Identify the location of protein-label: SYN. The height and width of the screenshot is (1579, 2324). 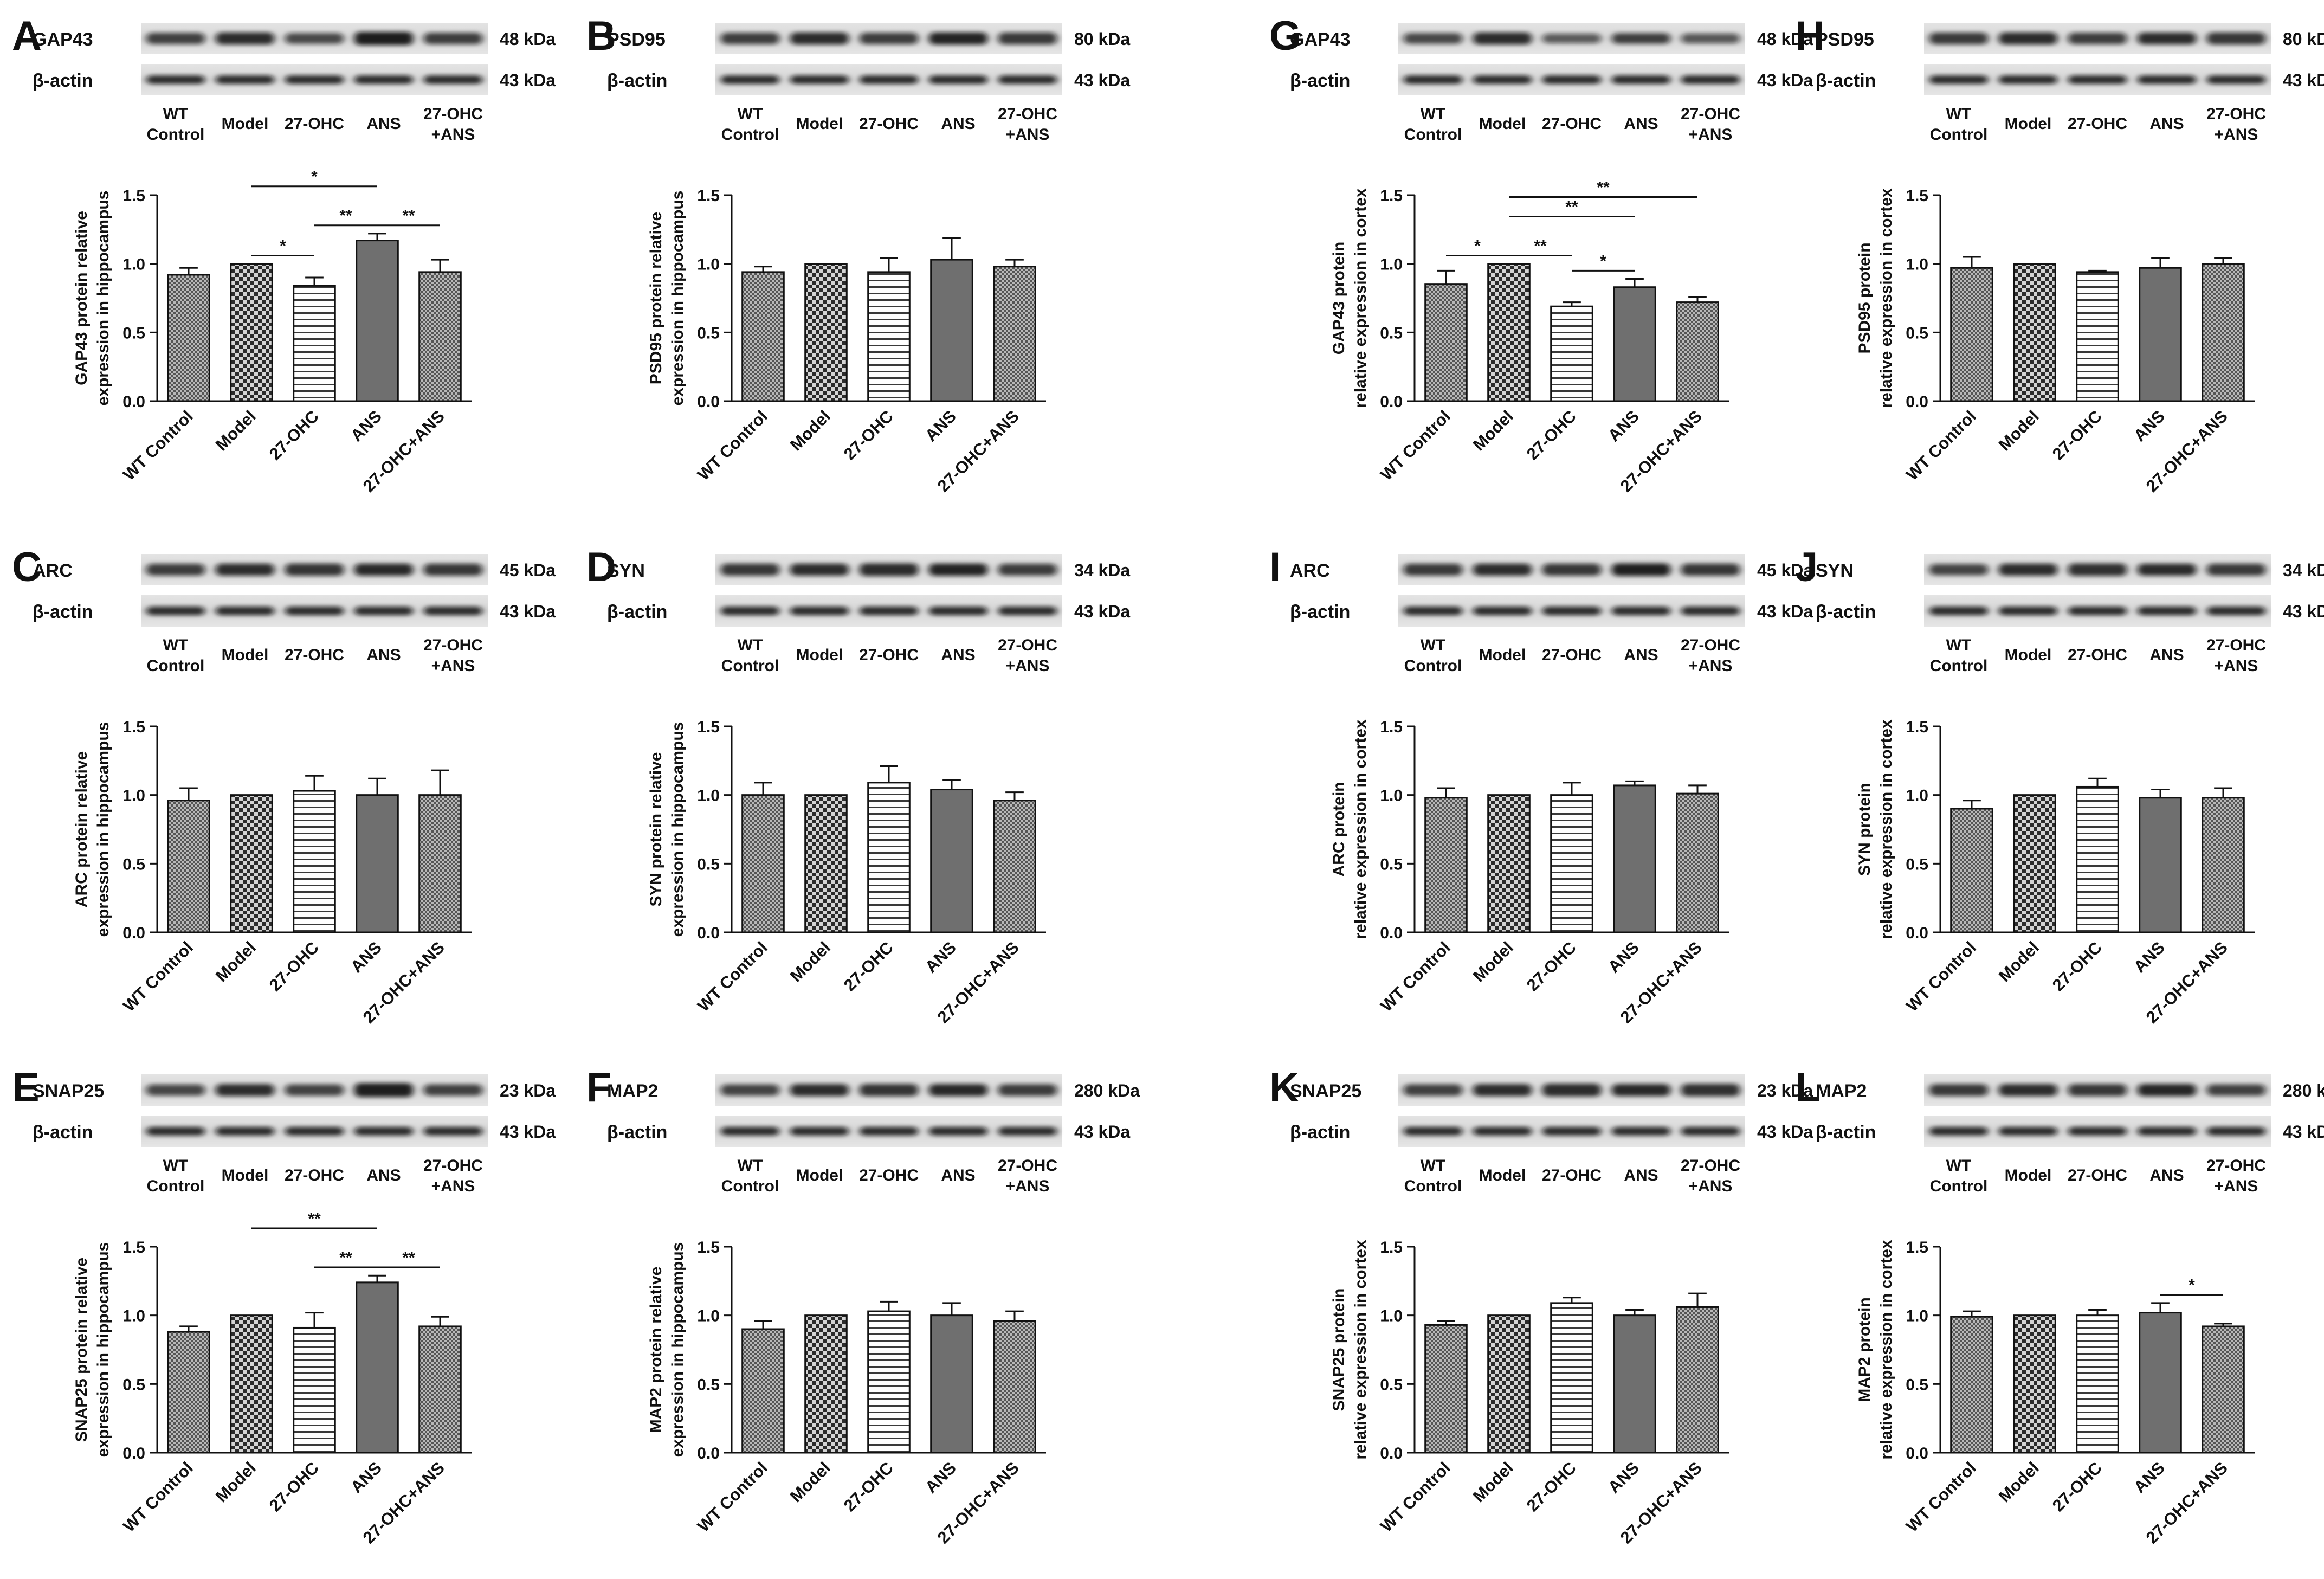
(626, 570).